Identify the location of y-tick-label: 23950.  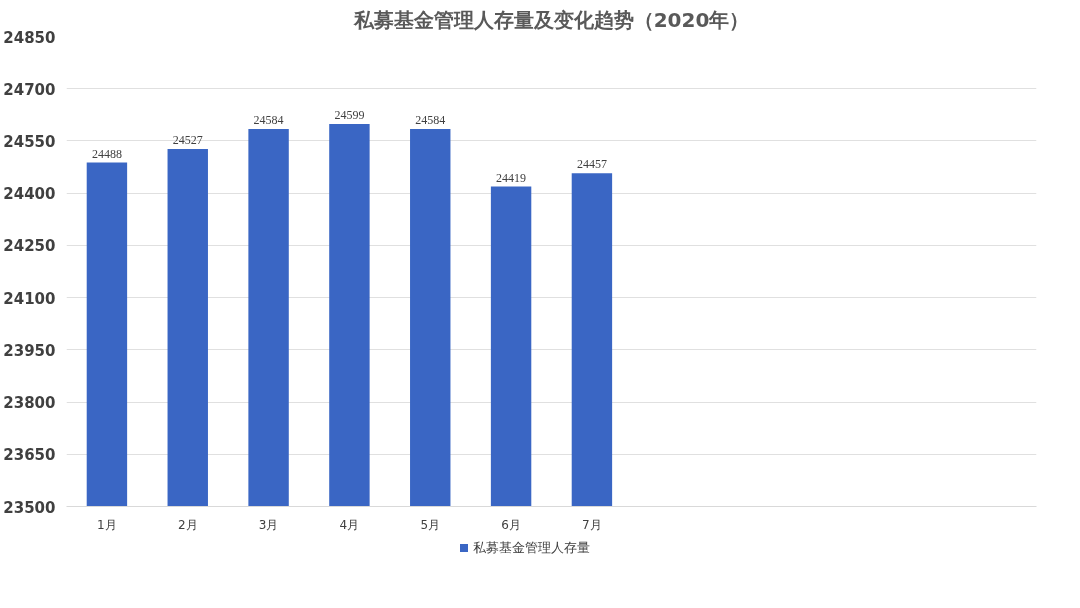
(29, 350).